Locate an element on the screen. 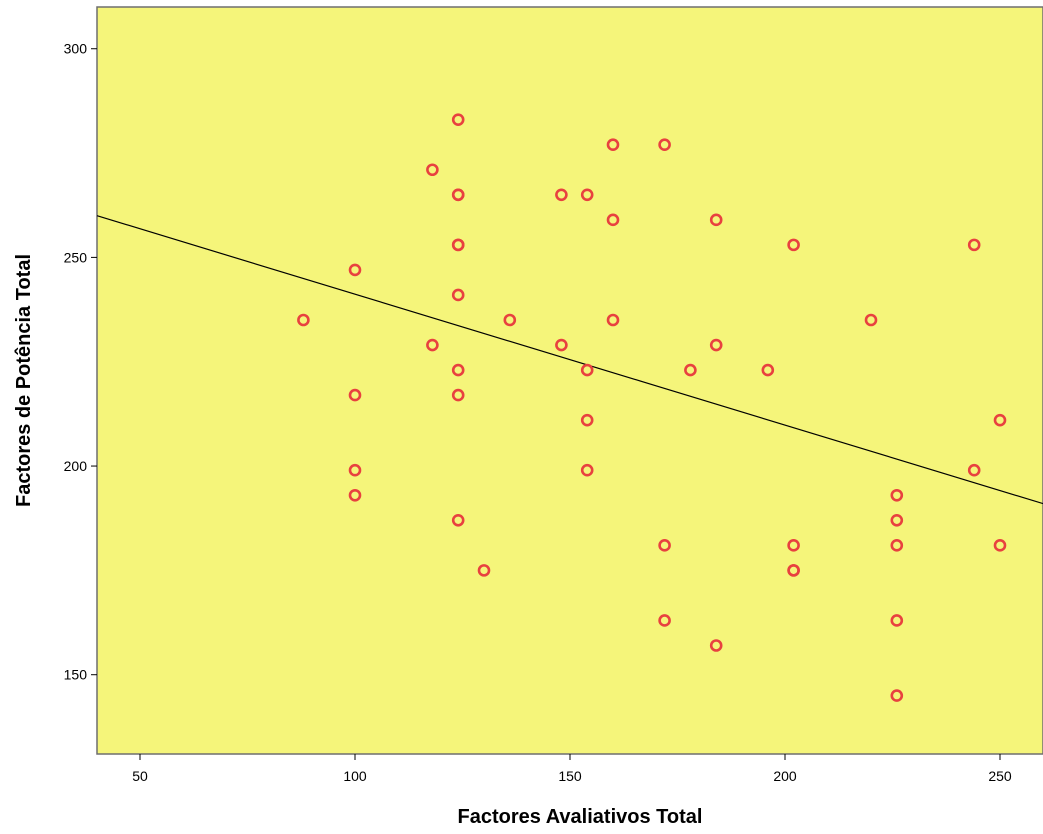 This screenshot has width=1043, height=834. y-tick-label: 250 is located at coordinates (76, 257).